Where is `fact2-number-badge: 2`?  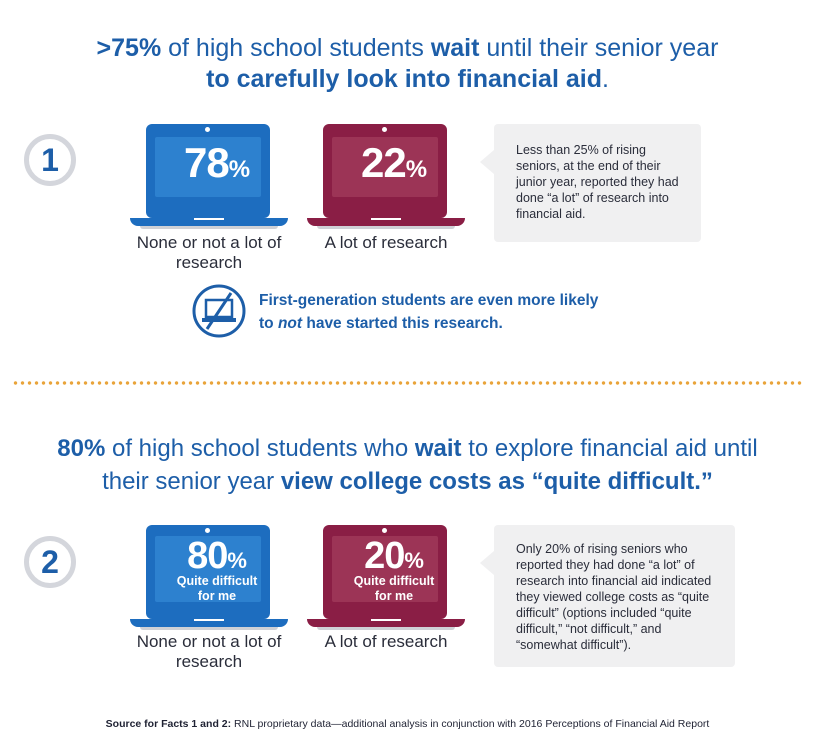
fact2-number-badge: 2 is located at coordinates (50, 562).